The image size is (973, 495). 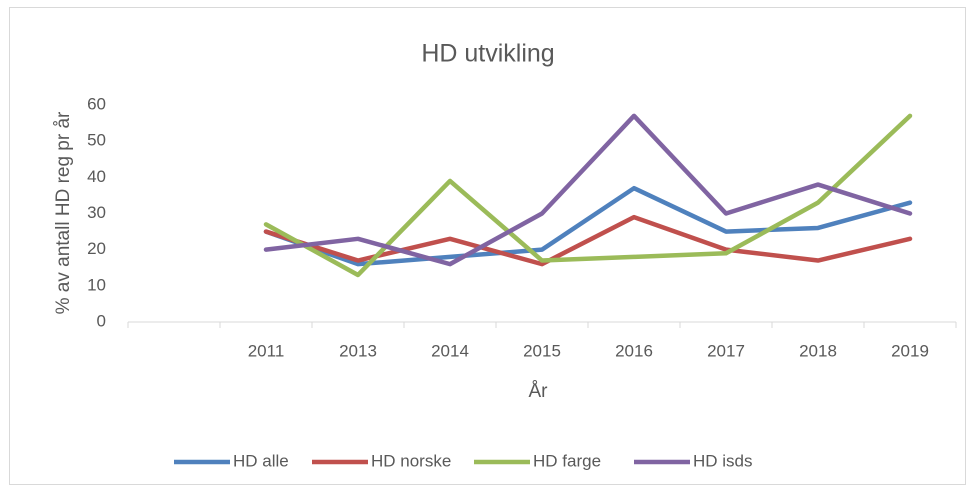 I want to click on x-tick-label: 2011, so click(x=266, y=350).